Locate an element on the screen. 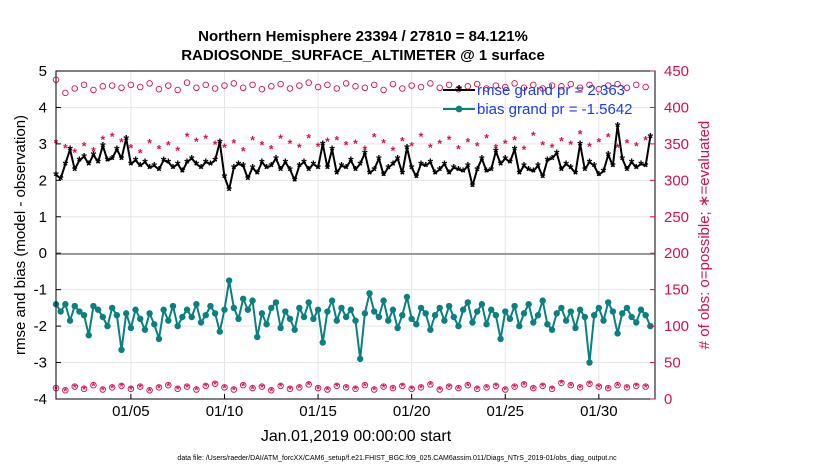  y-tick-label-left: 2 is located at coordinates (43, 180).